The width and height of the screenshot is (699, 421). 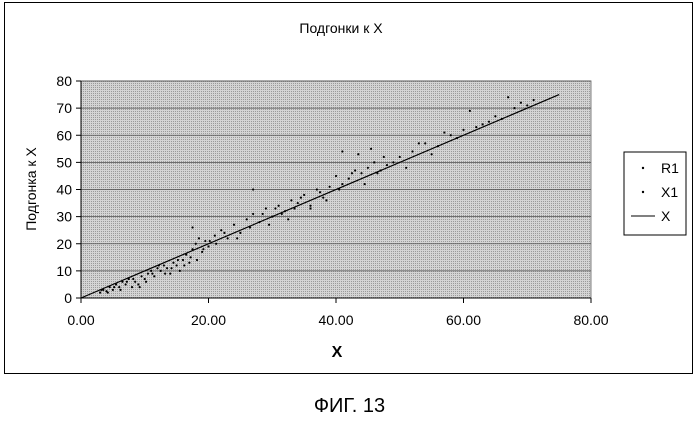 What do you see at coordinates (64, 135) in the screenshot?
I see `y-tick-label: 60` at bounding box center [64, 135].